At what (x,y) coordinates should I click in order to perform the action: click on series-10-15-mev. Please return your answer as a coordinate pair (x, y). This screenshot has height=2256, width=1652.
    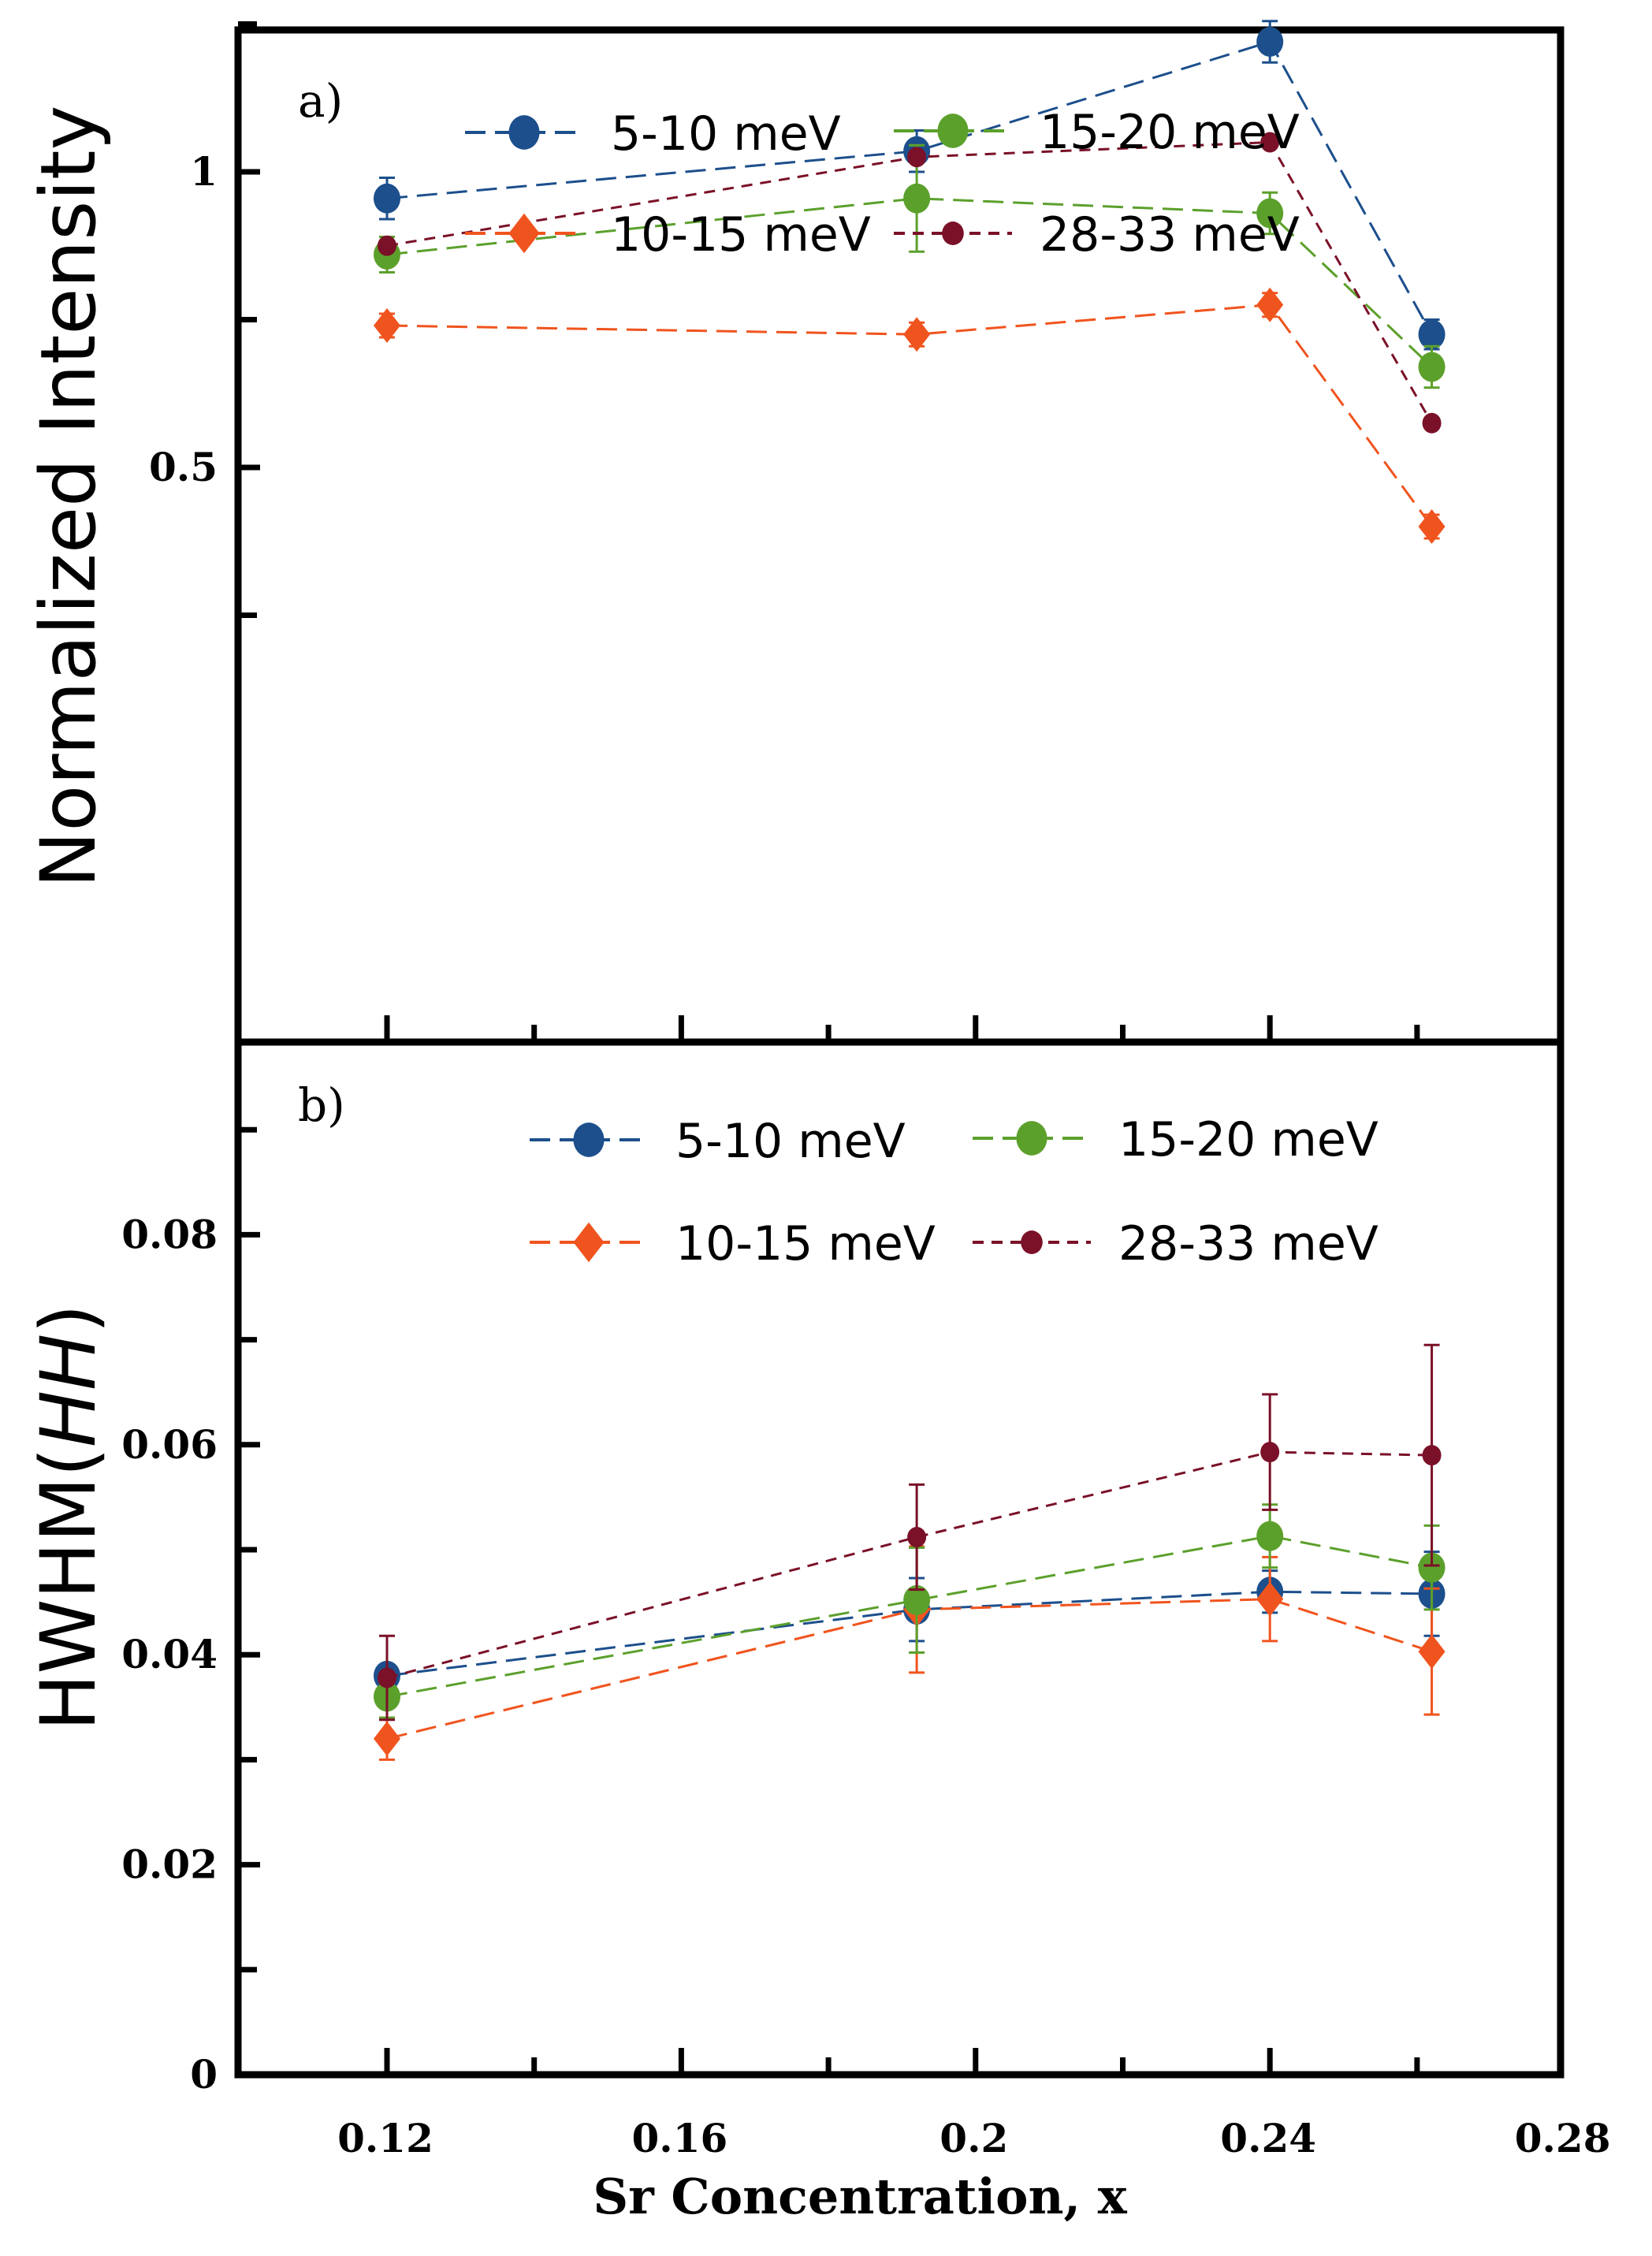
    Looking at the image, I should click on (910, 415).